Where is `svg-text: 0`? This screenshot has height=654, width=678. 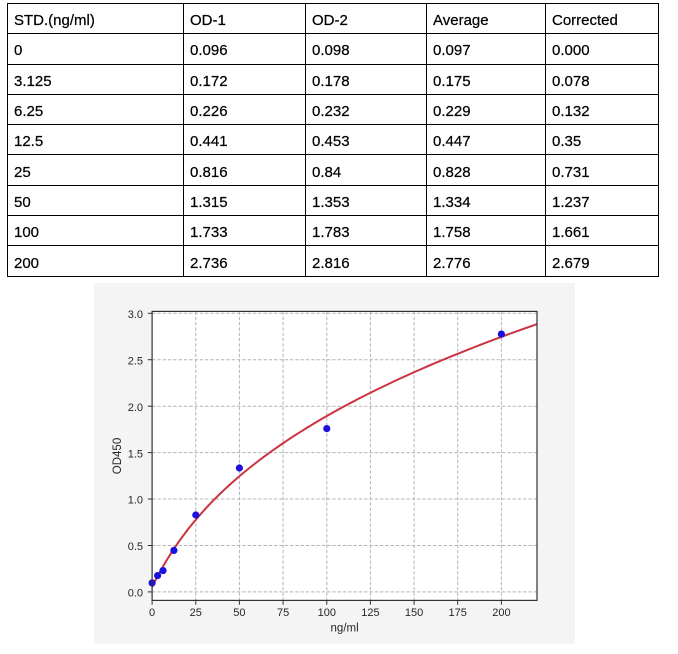 svg-text: 0 is located at coordinates (152, 613).